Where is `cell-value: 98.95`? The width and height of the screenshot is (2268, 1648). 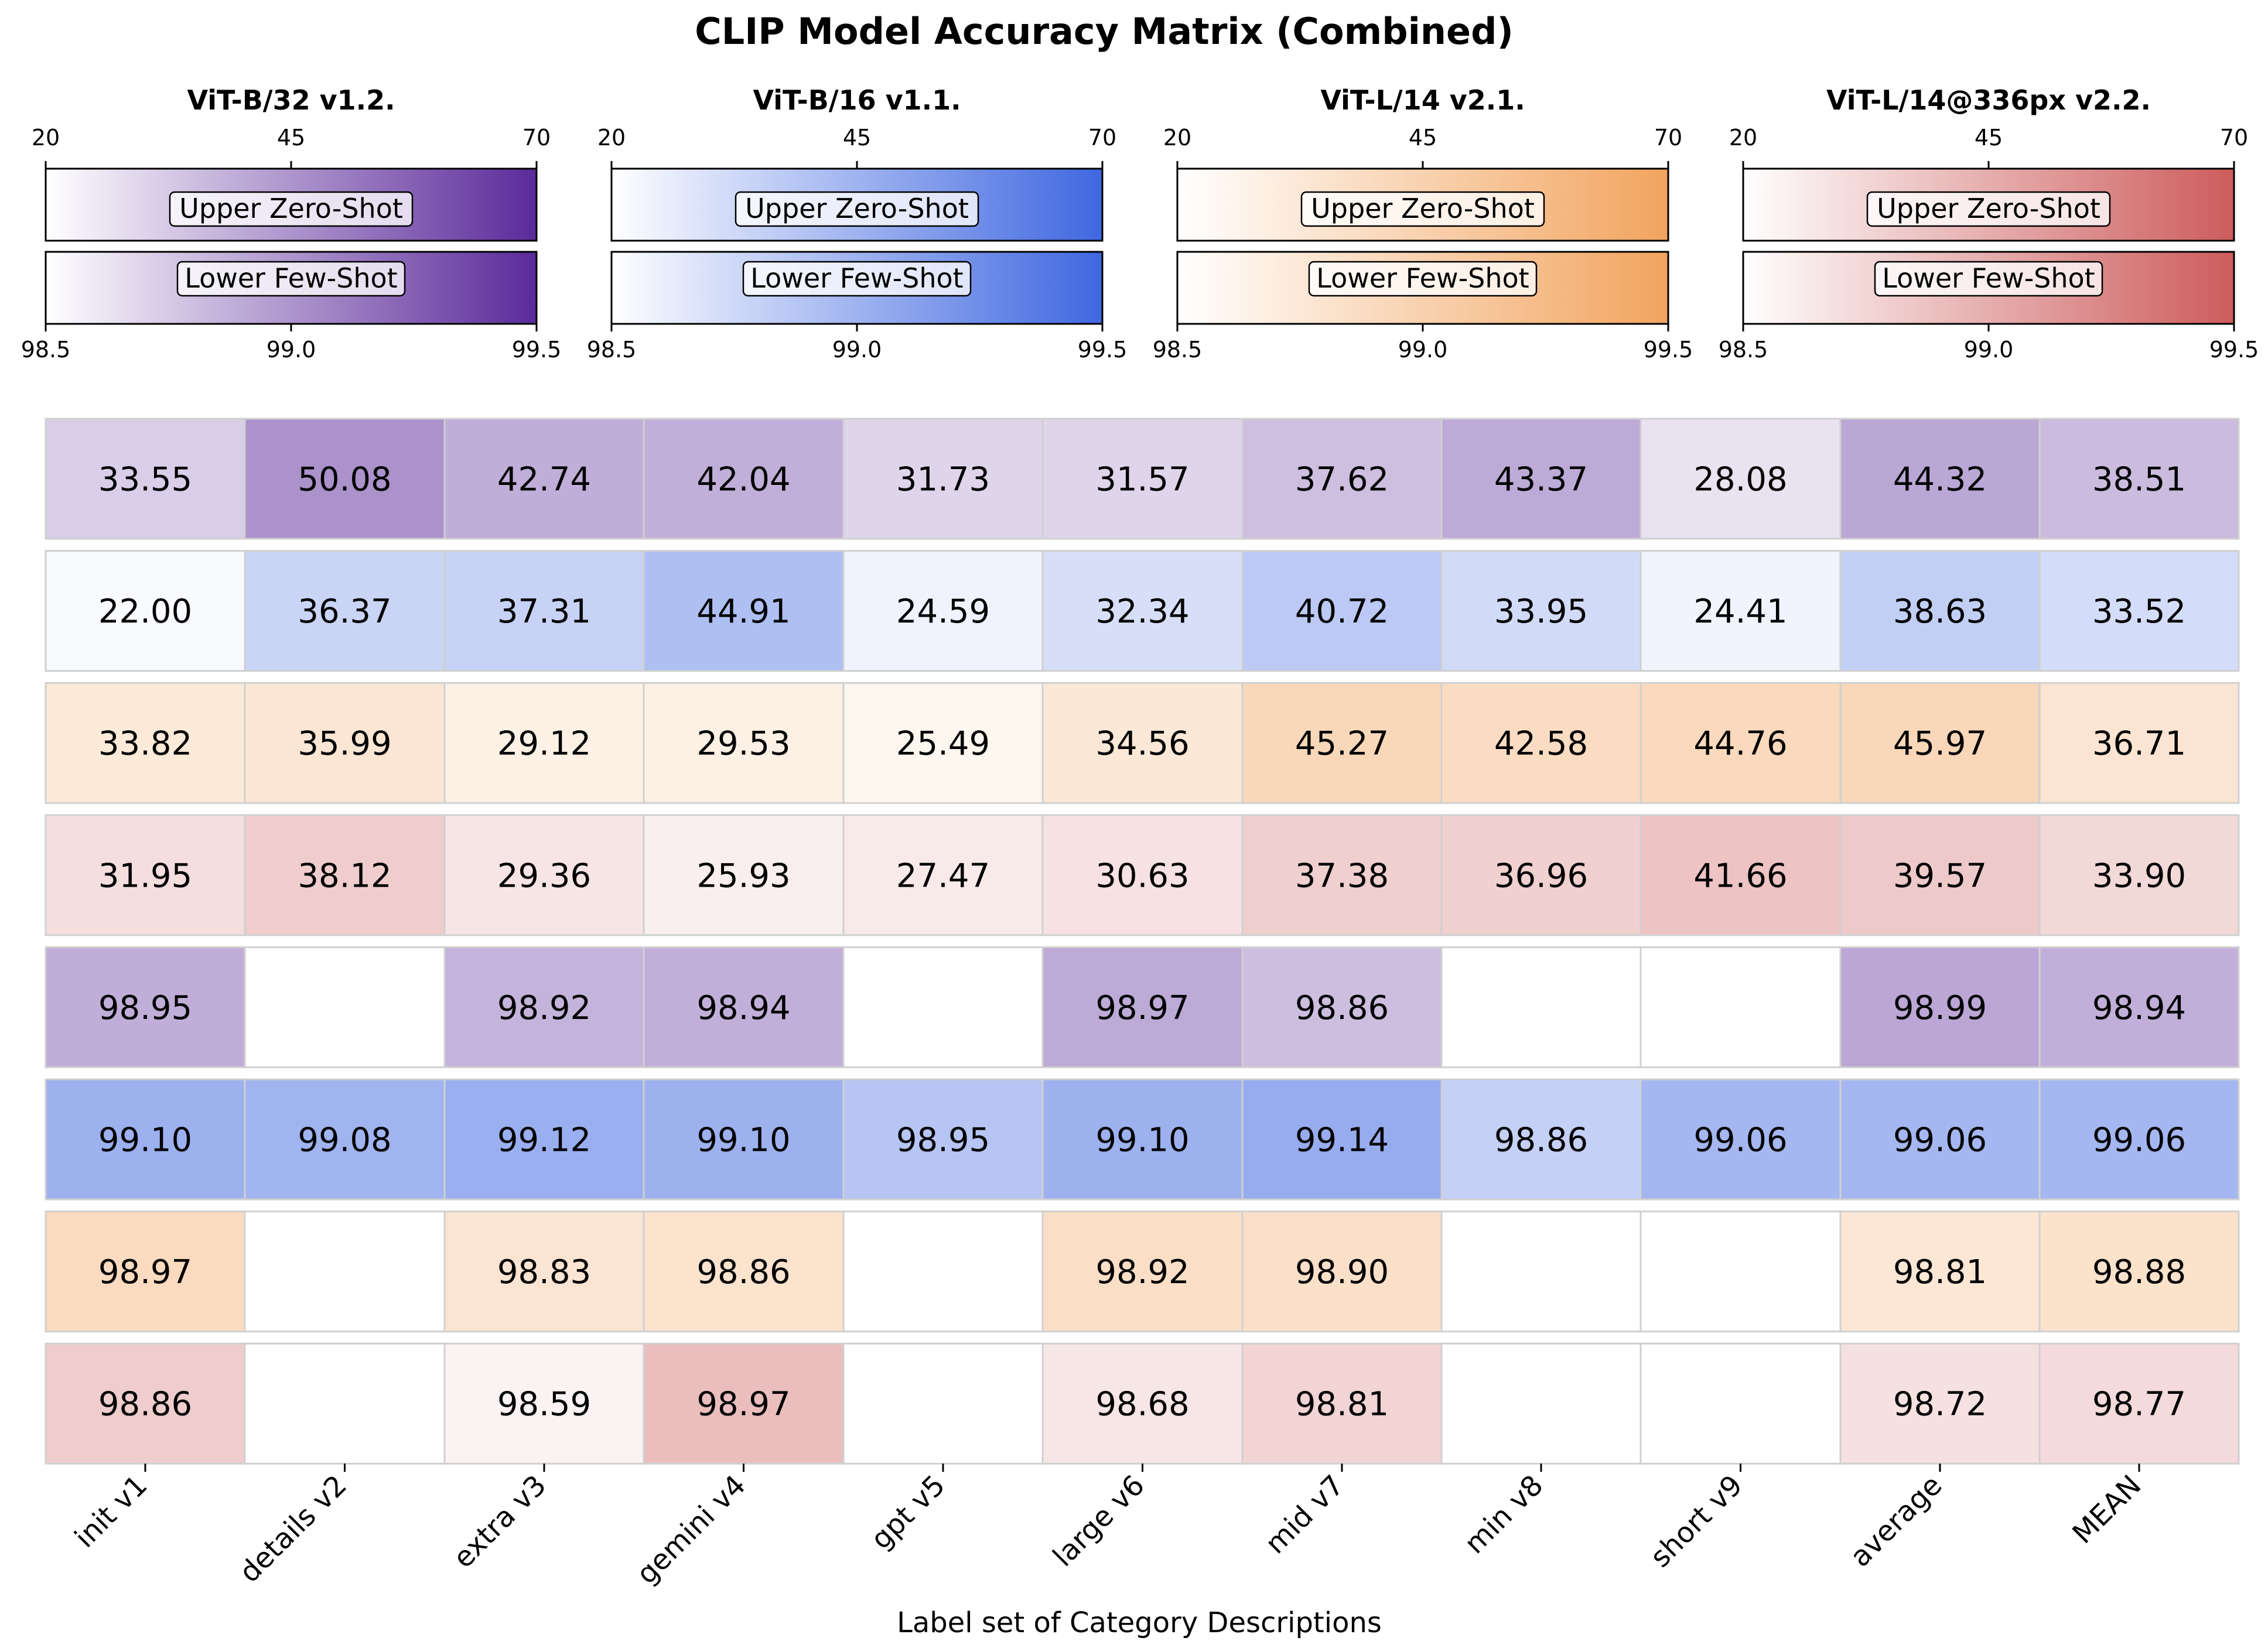
cell-value: 98.95 is located at coordinates (145, 1008).